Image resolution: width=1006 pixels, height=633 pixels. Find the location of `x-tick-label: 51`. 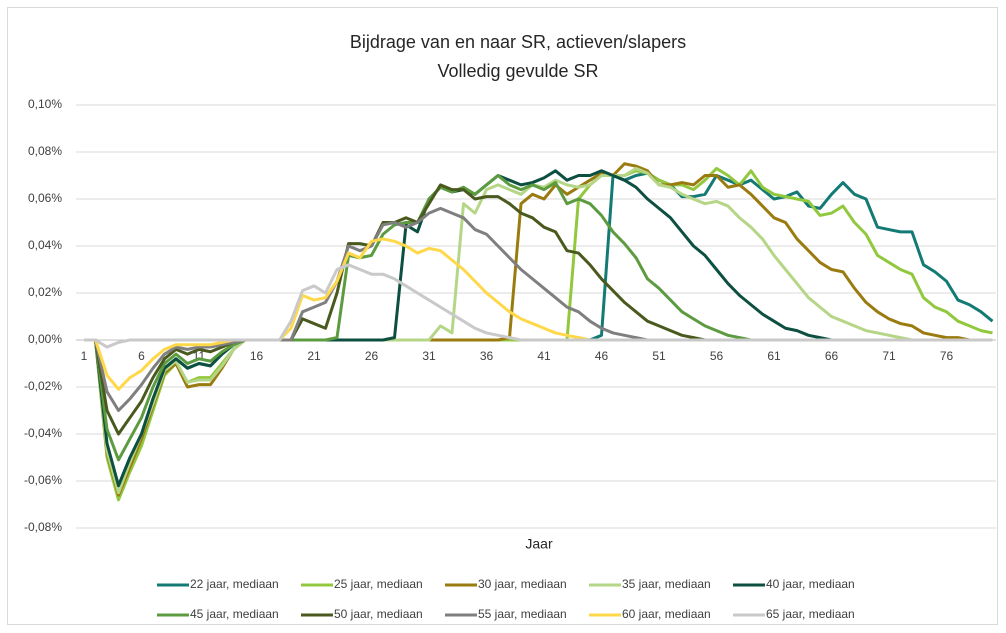

x-tick-label: 51 is located at coordinates (659, 356).